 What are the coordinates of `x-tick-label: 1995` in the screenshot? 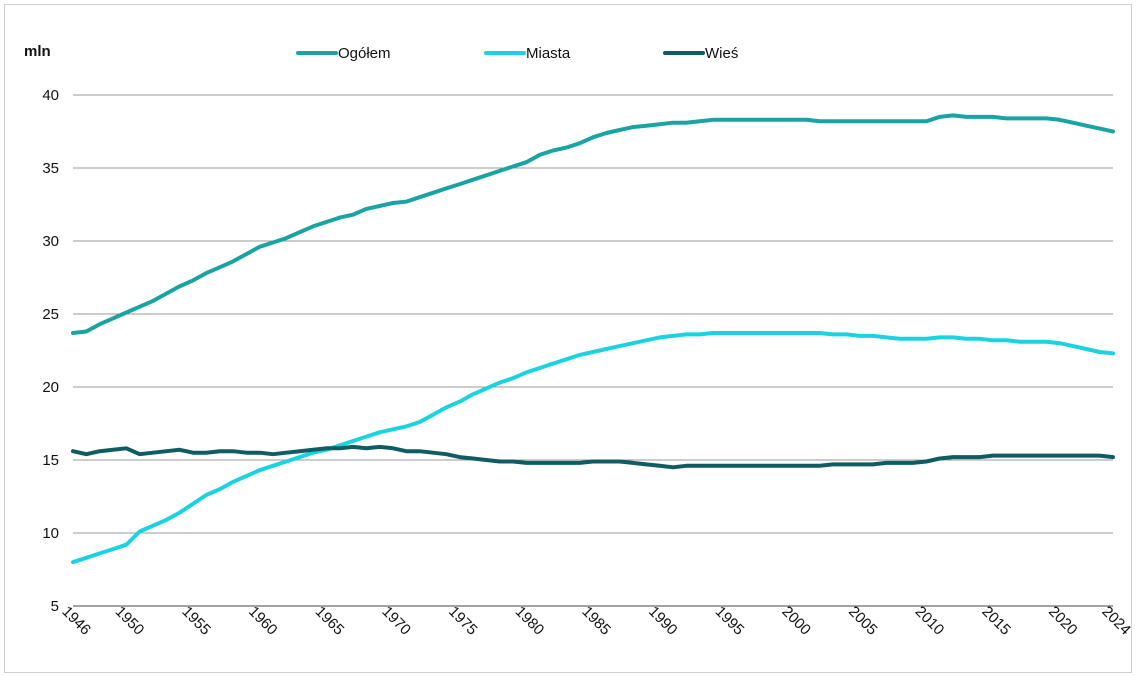 It's located at (730, 621).